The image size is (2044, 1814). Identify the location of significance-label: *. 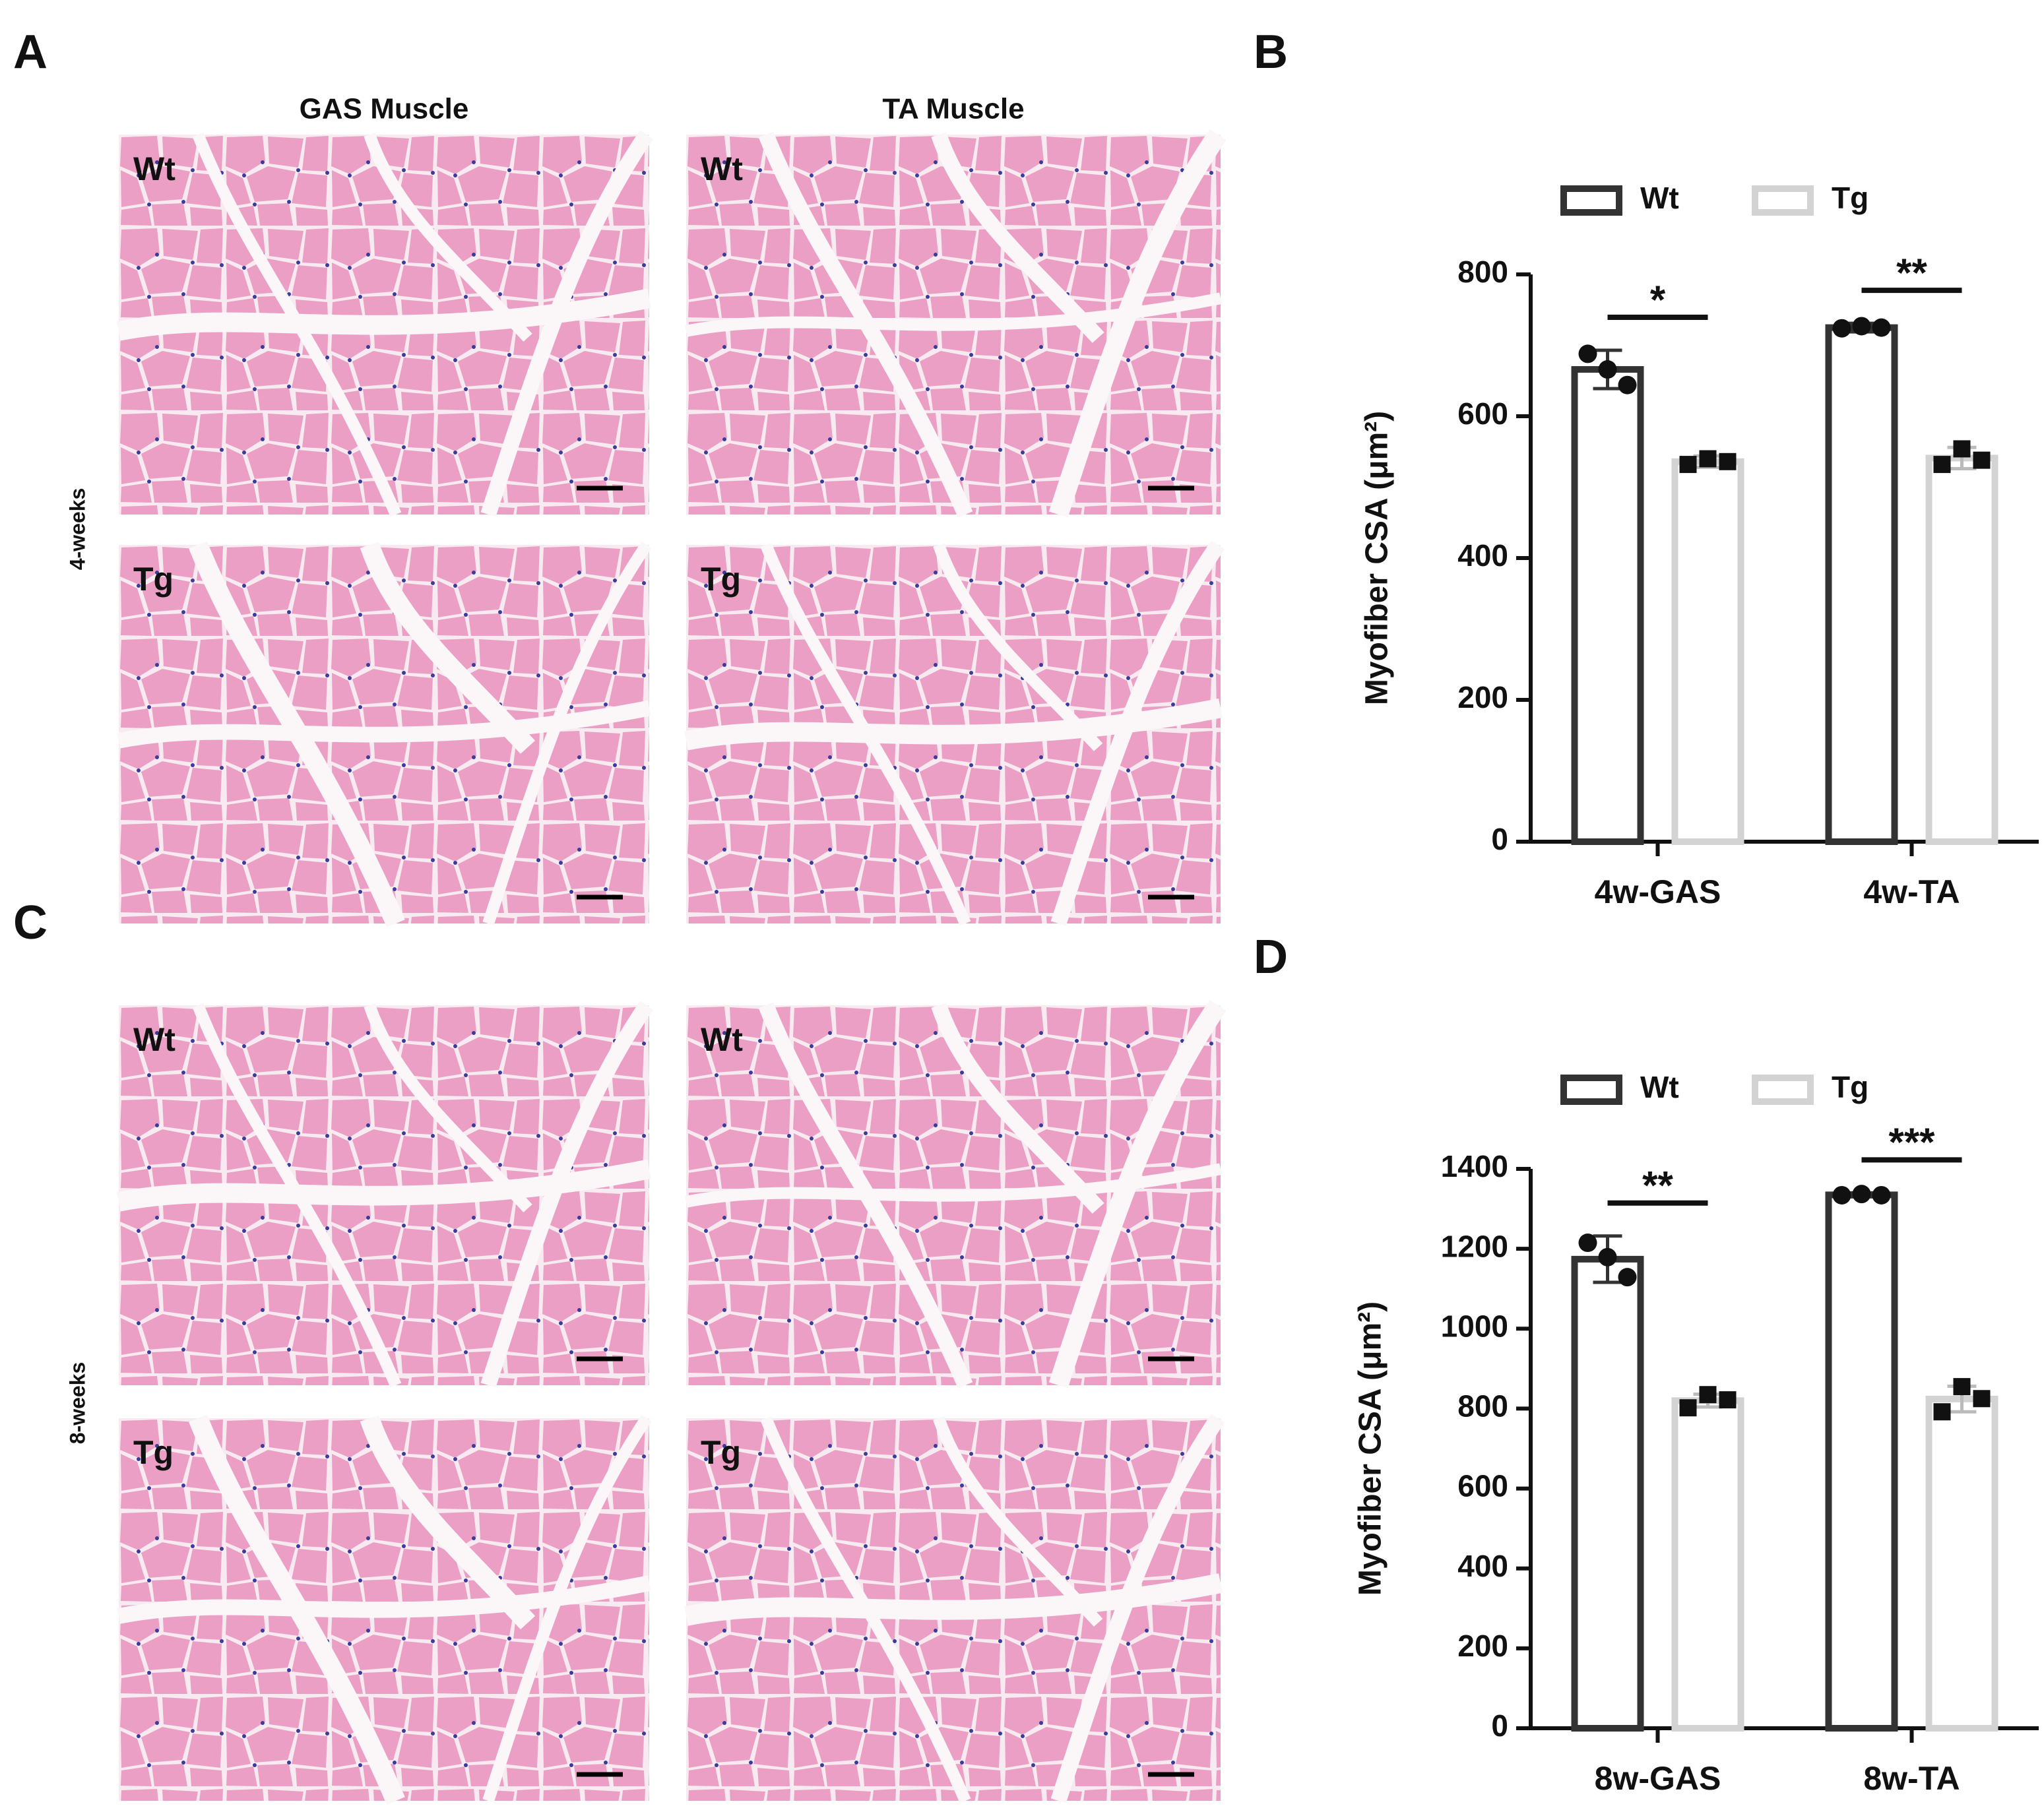
(1658, 300).